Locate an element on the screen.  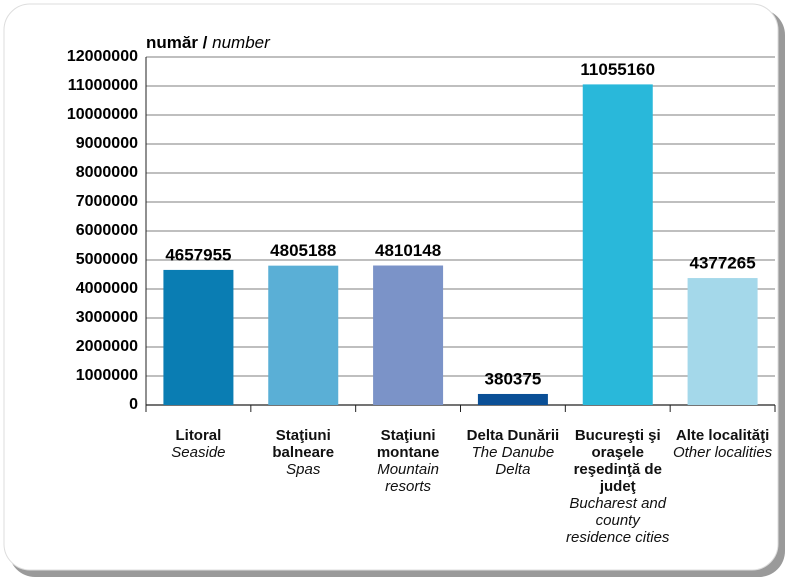
value-label: 4810148 is located at coordinates (408, 250).